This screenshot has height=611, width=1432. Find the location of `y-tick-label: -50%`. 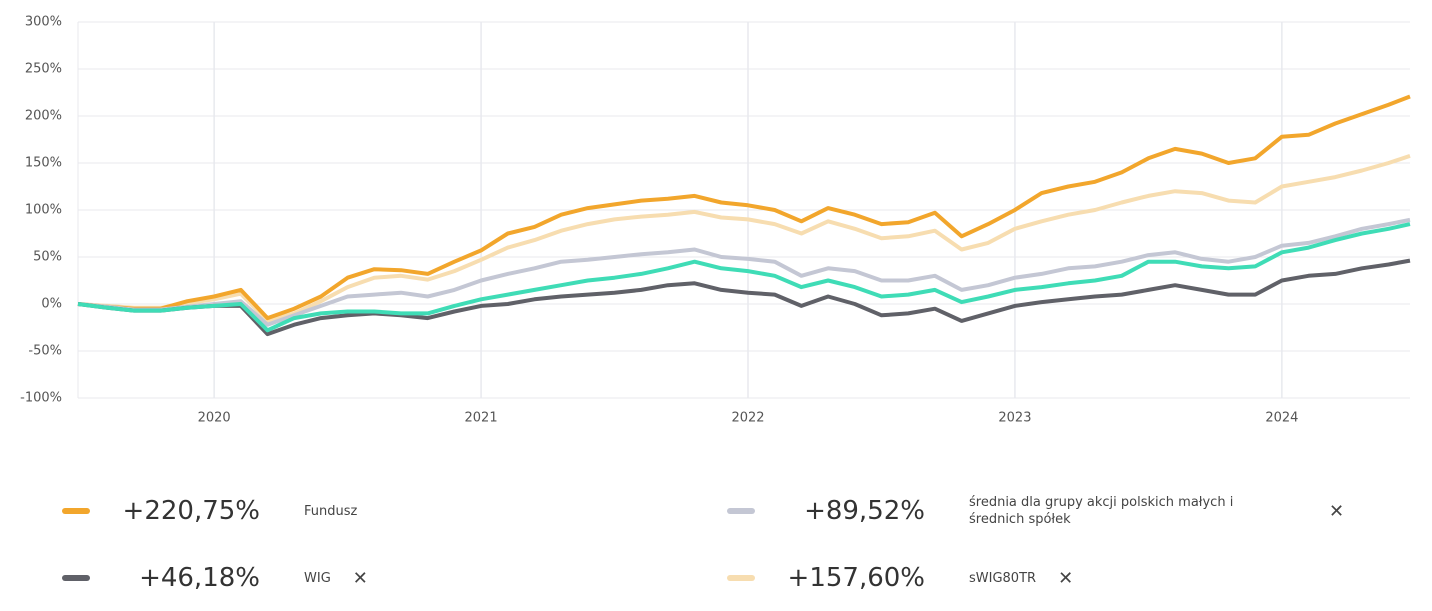

y-tick-label: -50% is located at coordinates (45, 351).